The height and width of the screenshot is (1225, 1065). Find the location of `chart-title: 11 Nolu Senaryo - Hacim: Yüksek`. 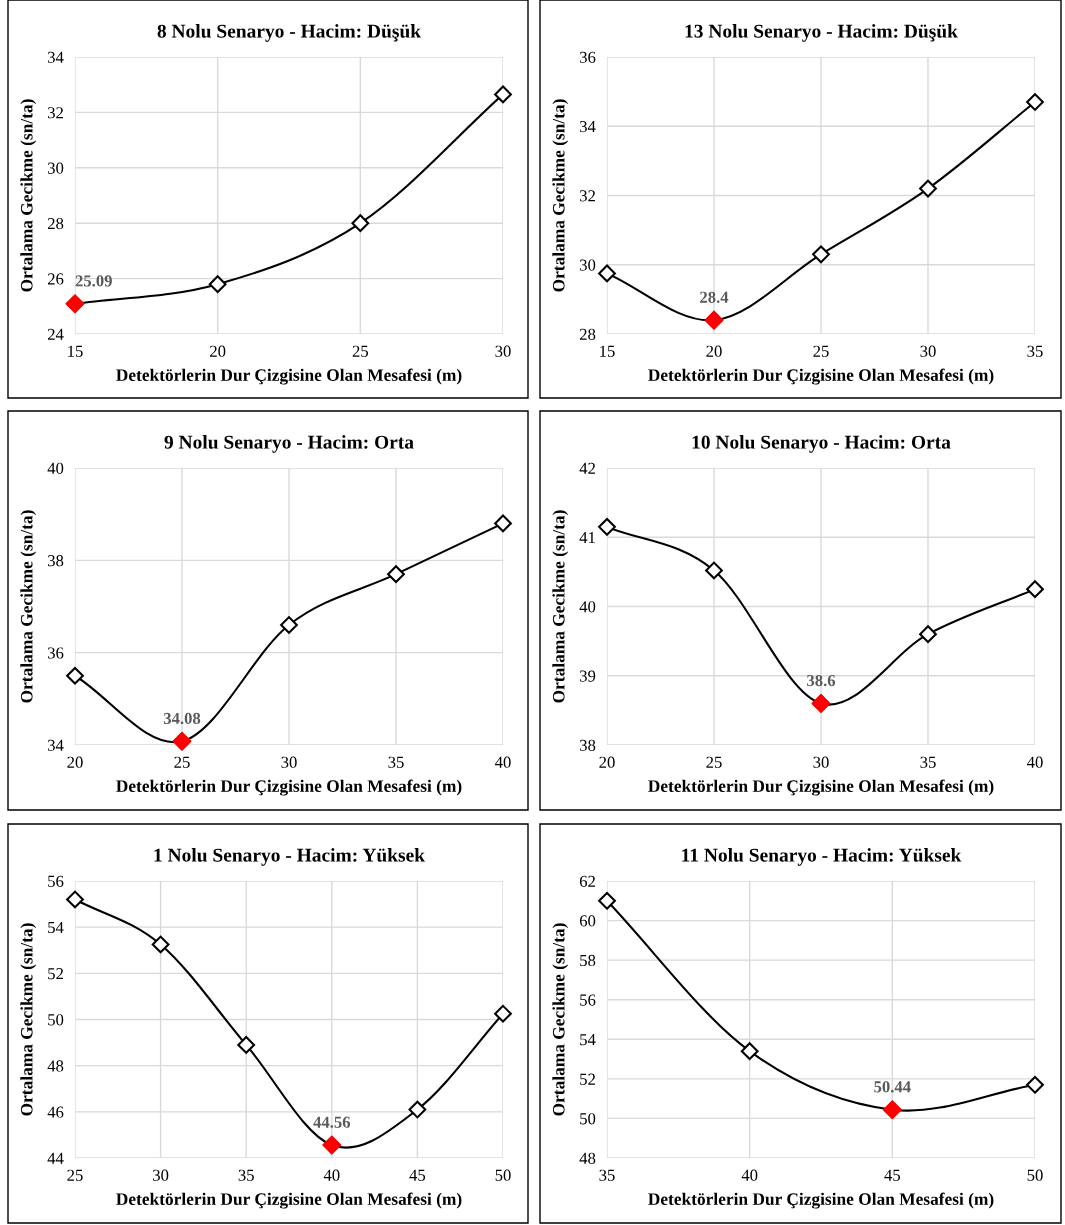

chart-title: 11 Nolu Senaryo - Hacim: Yüksek is located at coordinates (822, 857).